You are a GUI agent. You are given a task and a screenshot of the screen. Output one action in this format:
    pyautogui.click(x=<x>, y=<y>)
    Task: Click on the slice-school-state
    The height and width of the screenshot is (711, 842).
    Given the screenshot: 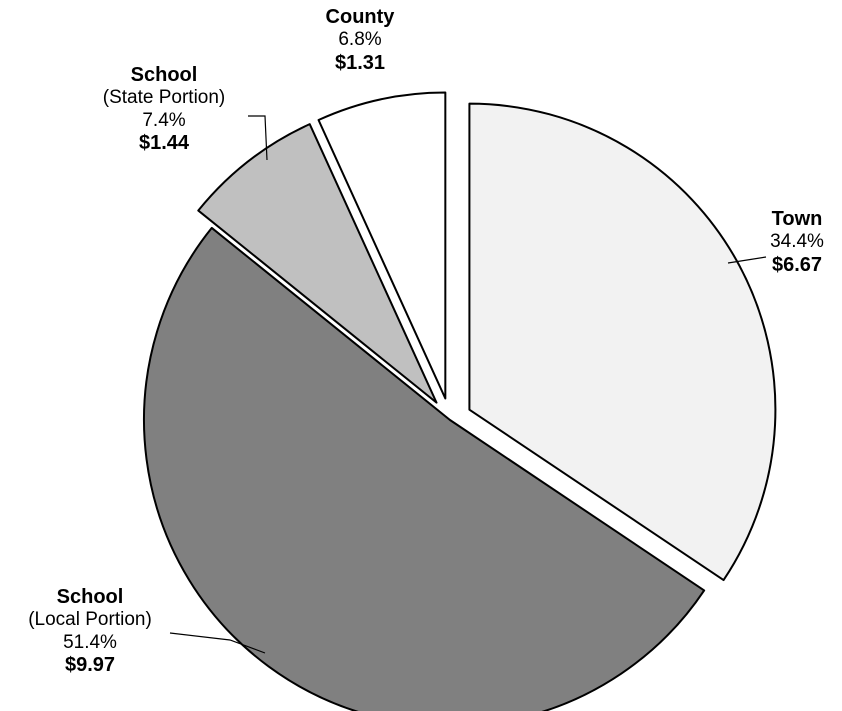 What is the action you would take?
    pyautogui.click(x=317, y=263)
    